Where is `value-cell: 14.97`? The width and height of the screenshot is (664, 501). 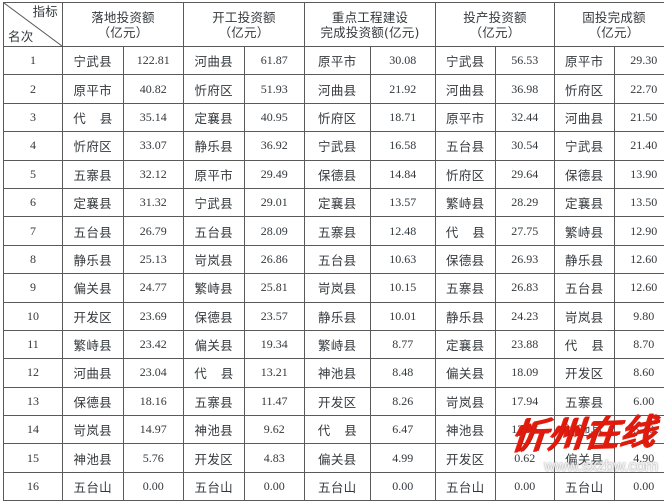 value-cell: 14.97 is located at coordinates (153, 430).